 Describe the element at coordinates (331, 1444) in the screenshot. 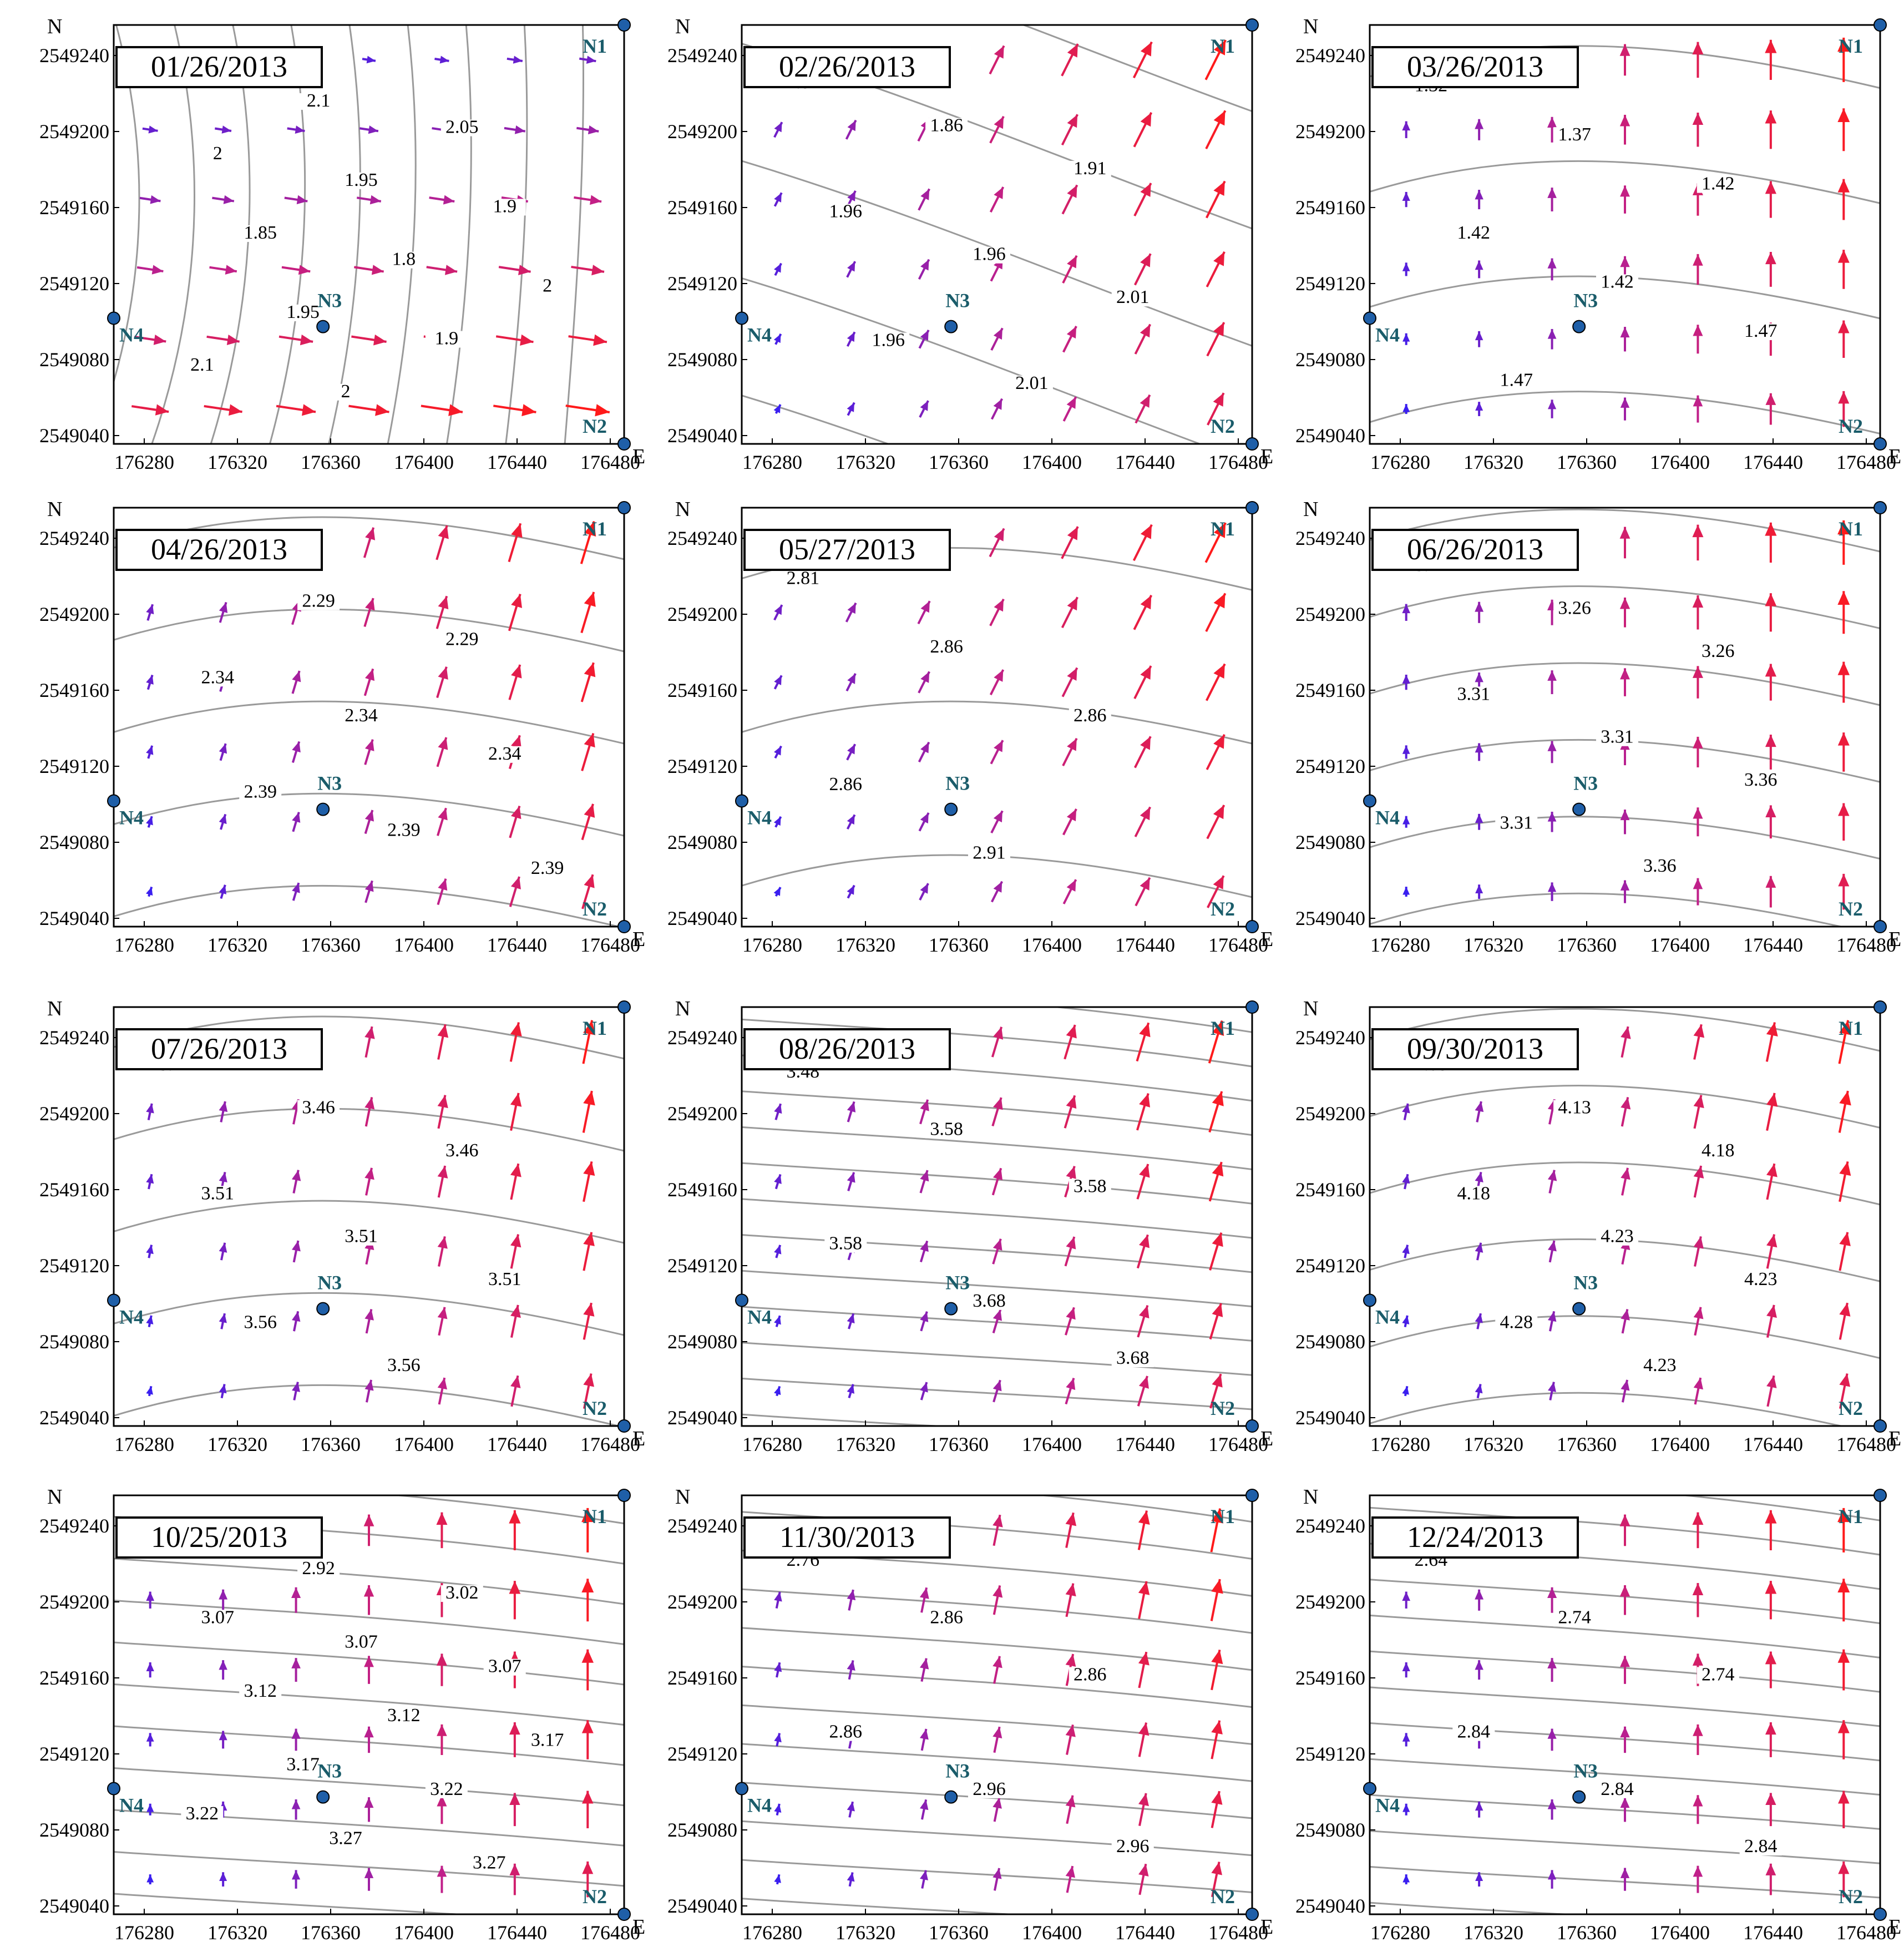

I see `x-tick-label: 176360` at that location.